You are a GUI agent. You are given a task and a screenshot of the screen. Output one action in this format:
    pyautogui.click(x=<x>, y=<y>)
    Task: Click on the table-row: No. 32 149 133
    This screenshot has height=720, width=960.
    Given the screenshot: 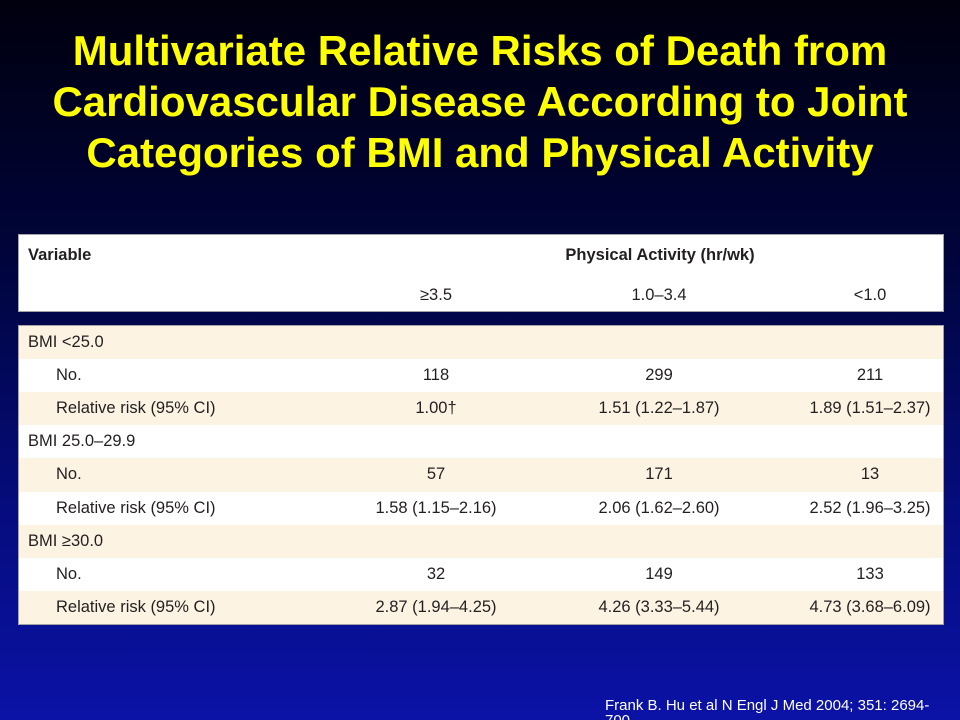 What is the action you would take?
    pyautogui.click(x=481, y=574)
    